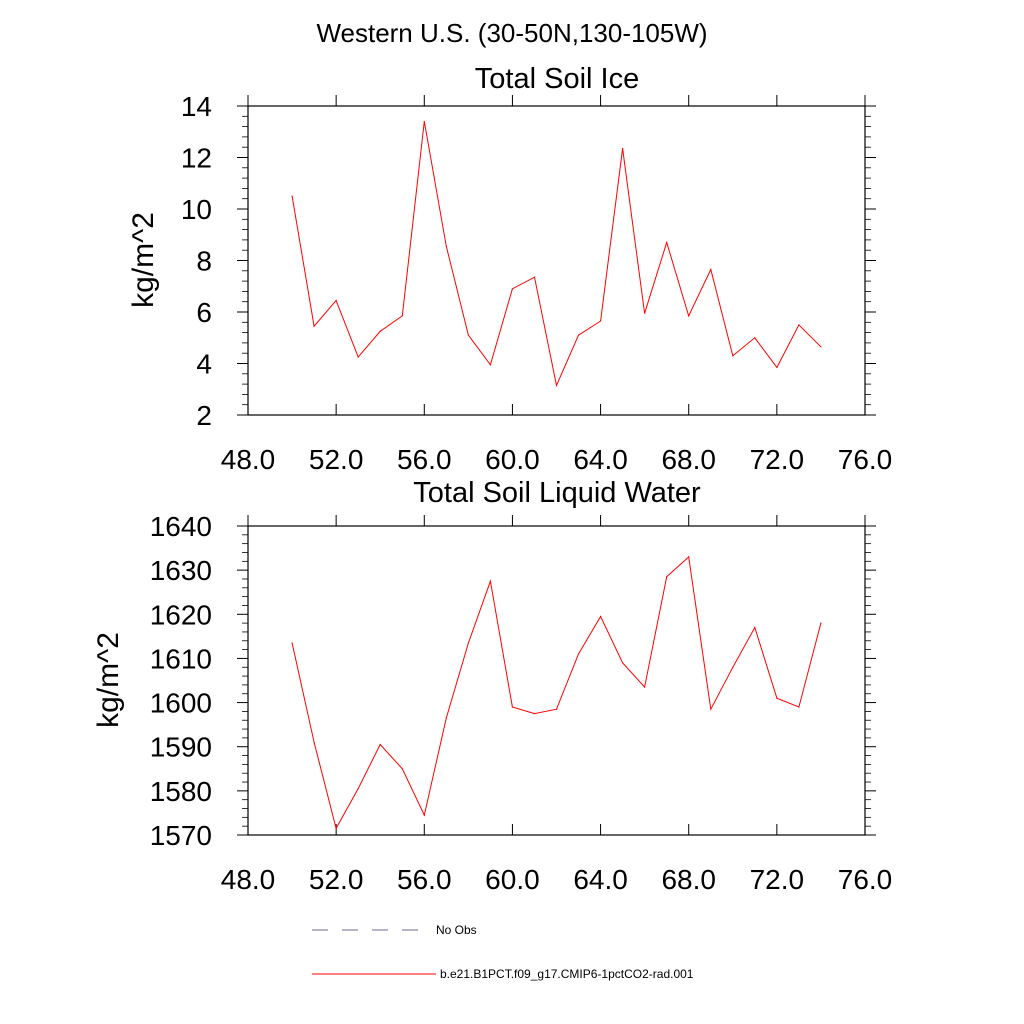 The image size is (1024, 1024). What do you see at coordinates (204, 261) in the screenshot?
I see `y-tick-label: 8` at bounding box center [204, 261].